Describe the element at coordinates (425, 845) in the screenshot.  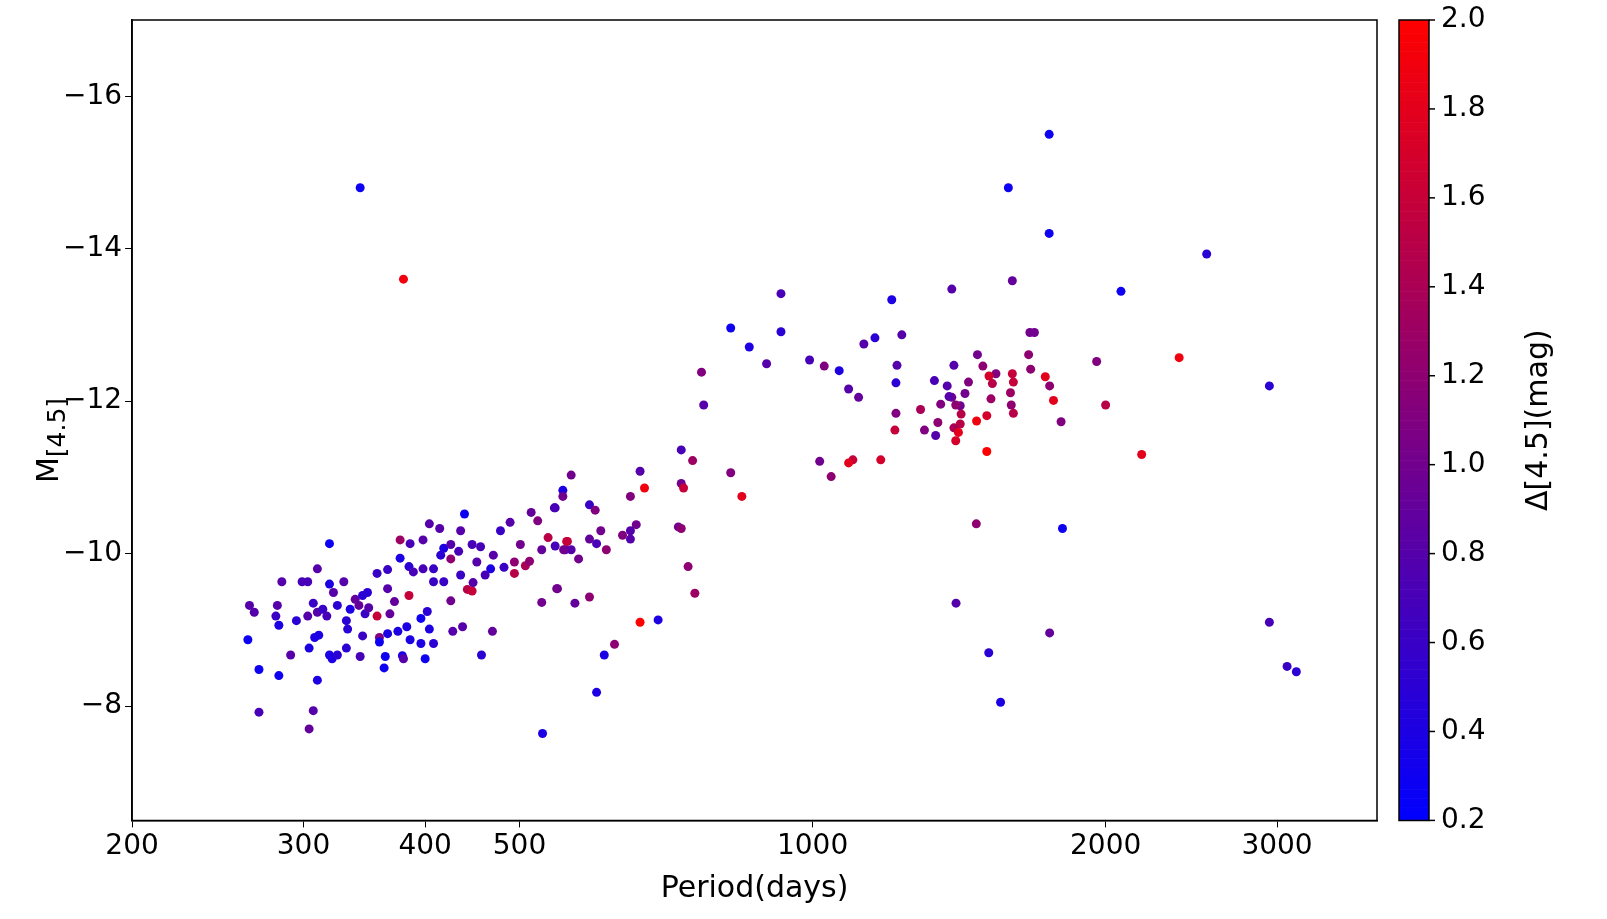
I see `x-tick-label: 400` at that location.